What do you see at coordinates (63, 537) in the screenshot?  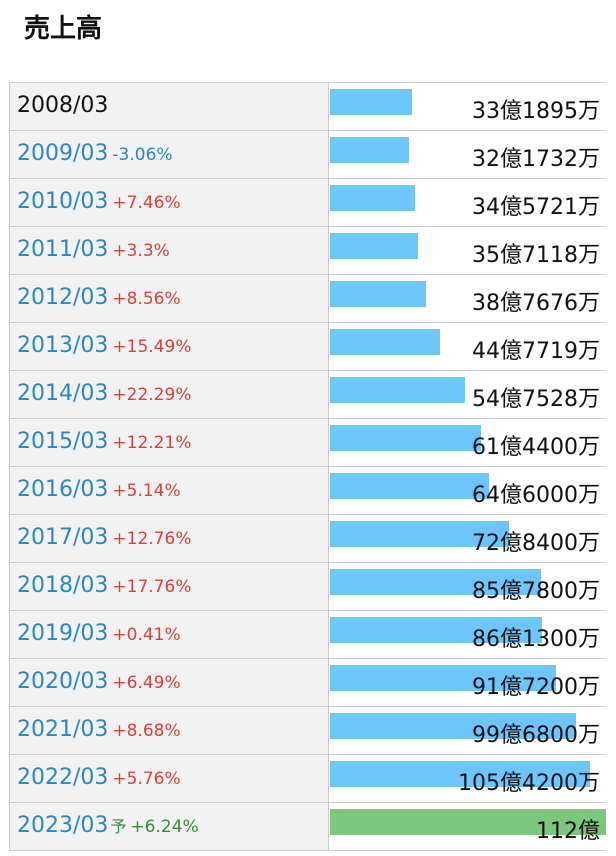 I see `year: 2017/03` at bounding box center [63, 537].